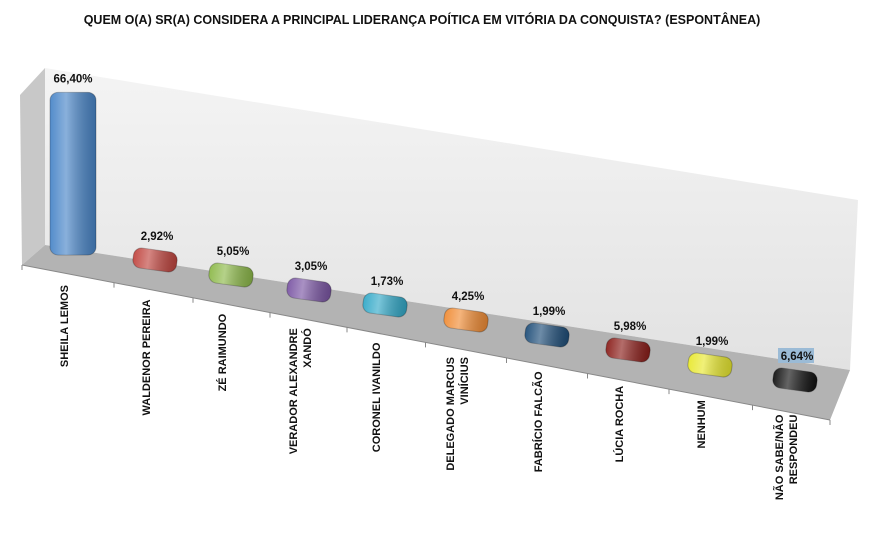  What do you see at coordinates (147, 357) in the screenshot?
I see `category-label: WALDENOR PEREIRA` at bounding box center [147, 357].